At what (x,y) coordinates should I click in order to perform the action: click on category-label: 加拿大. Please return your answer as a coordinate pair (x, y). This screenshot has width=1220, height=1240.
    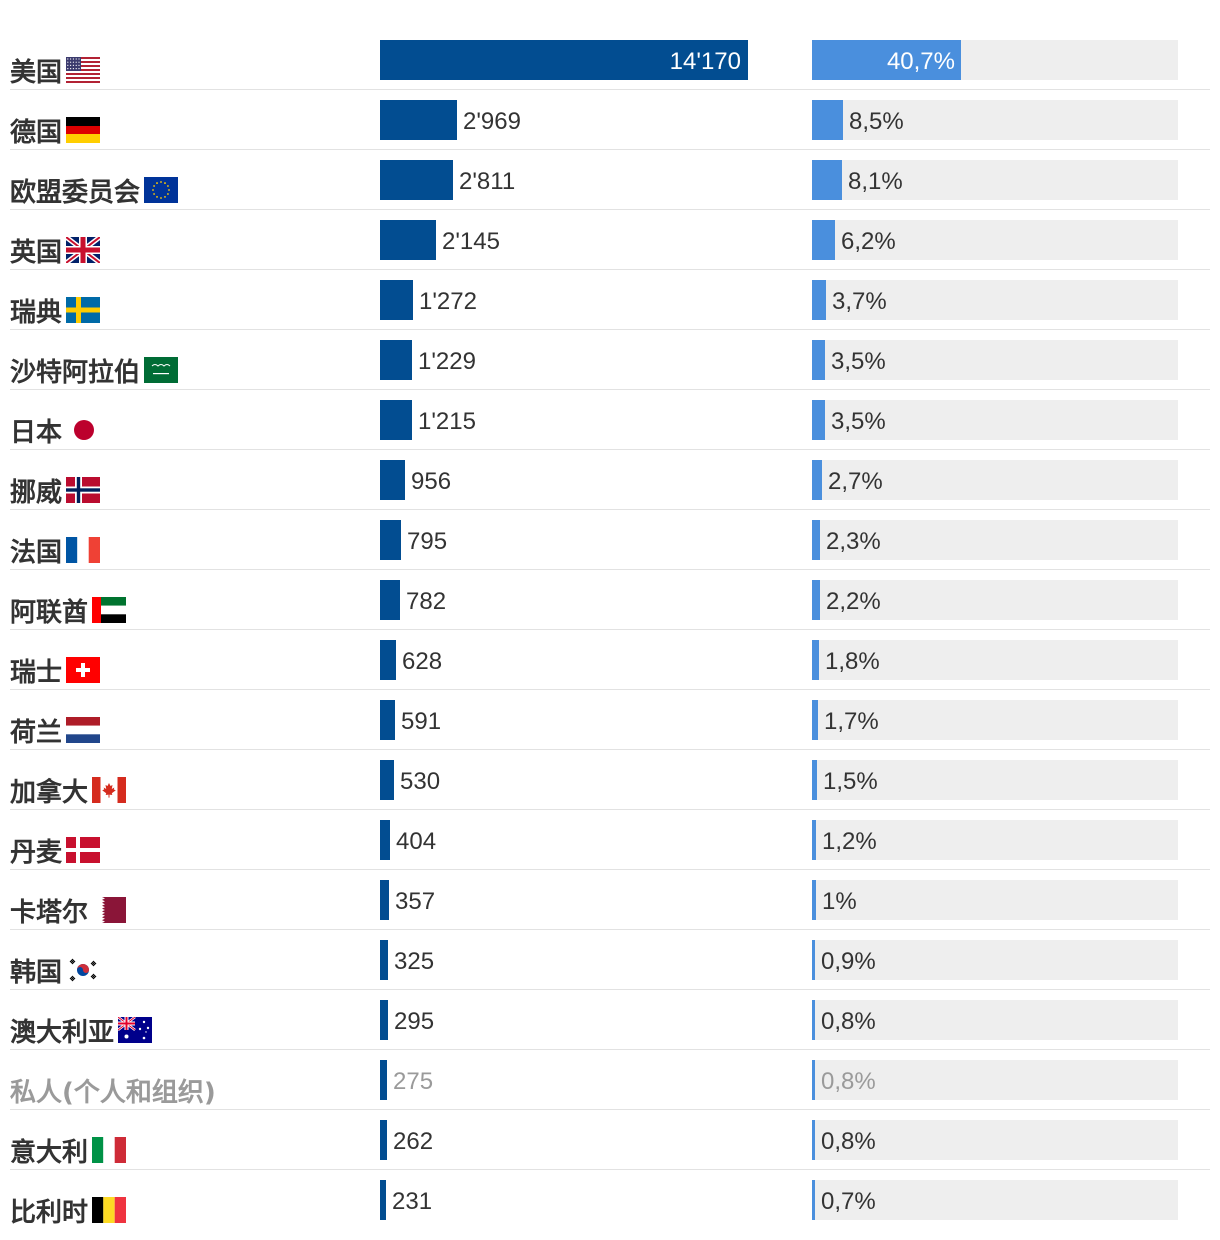
    Looking at the image, I should click on (49, 792).